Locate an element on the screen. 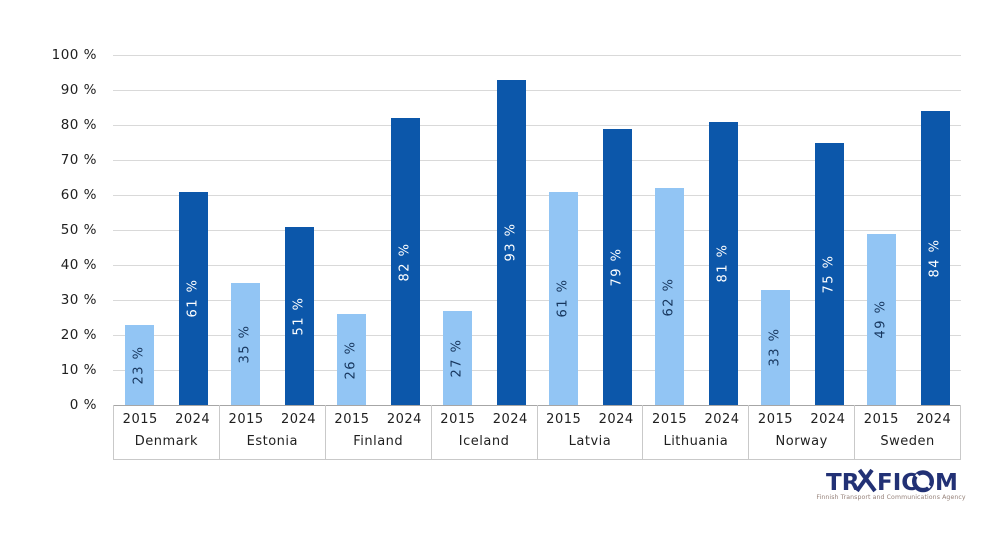 The width and height of the screenshot is (1000, 556). bar-2024: 93 % is located at coordinates (511, 242).